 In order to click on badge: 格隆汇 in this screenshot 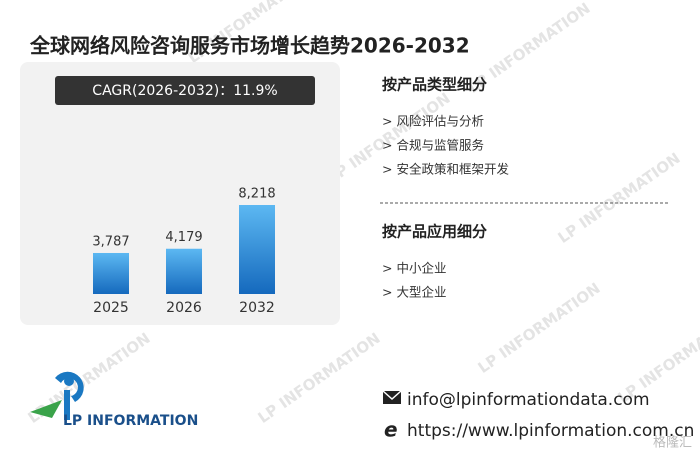, I will do `click(672, 443)`.